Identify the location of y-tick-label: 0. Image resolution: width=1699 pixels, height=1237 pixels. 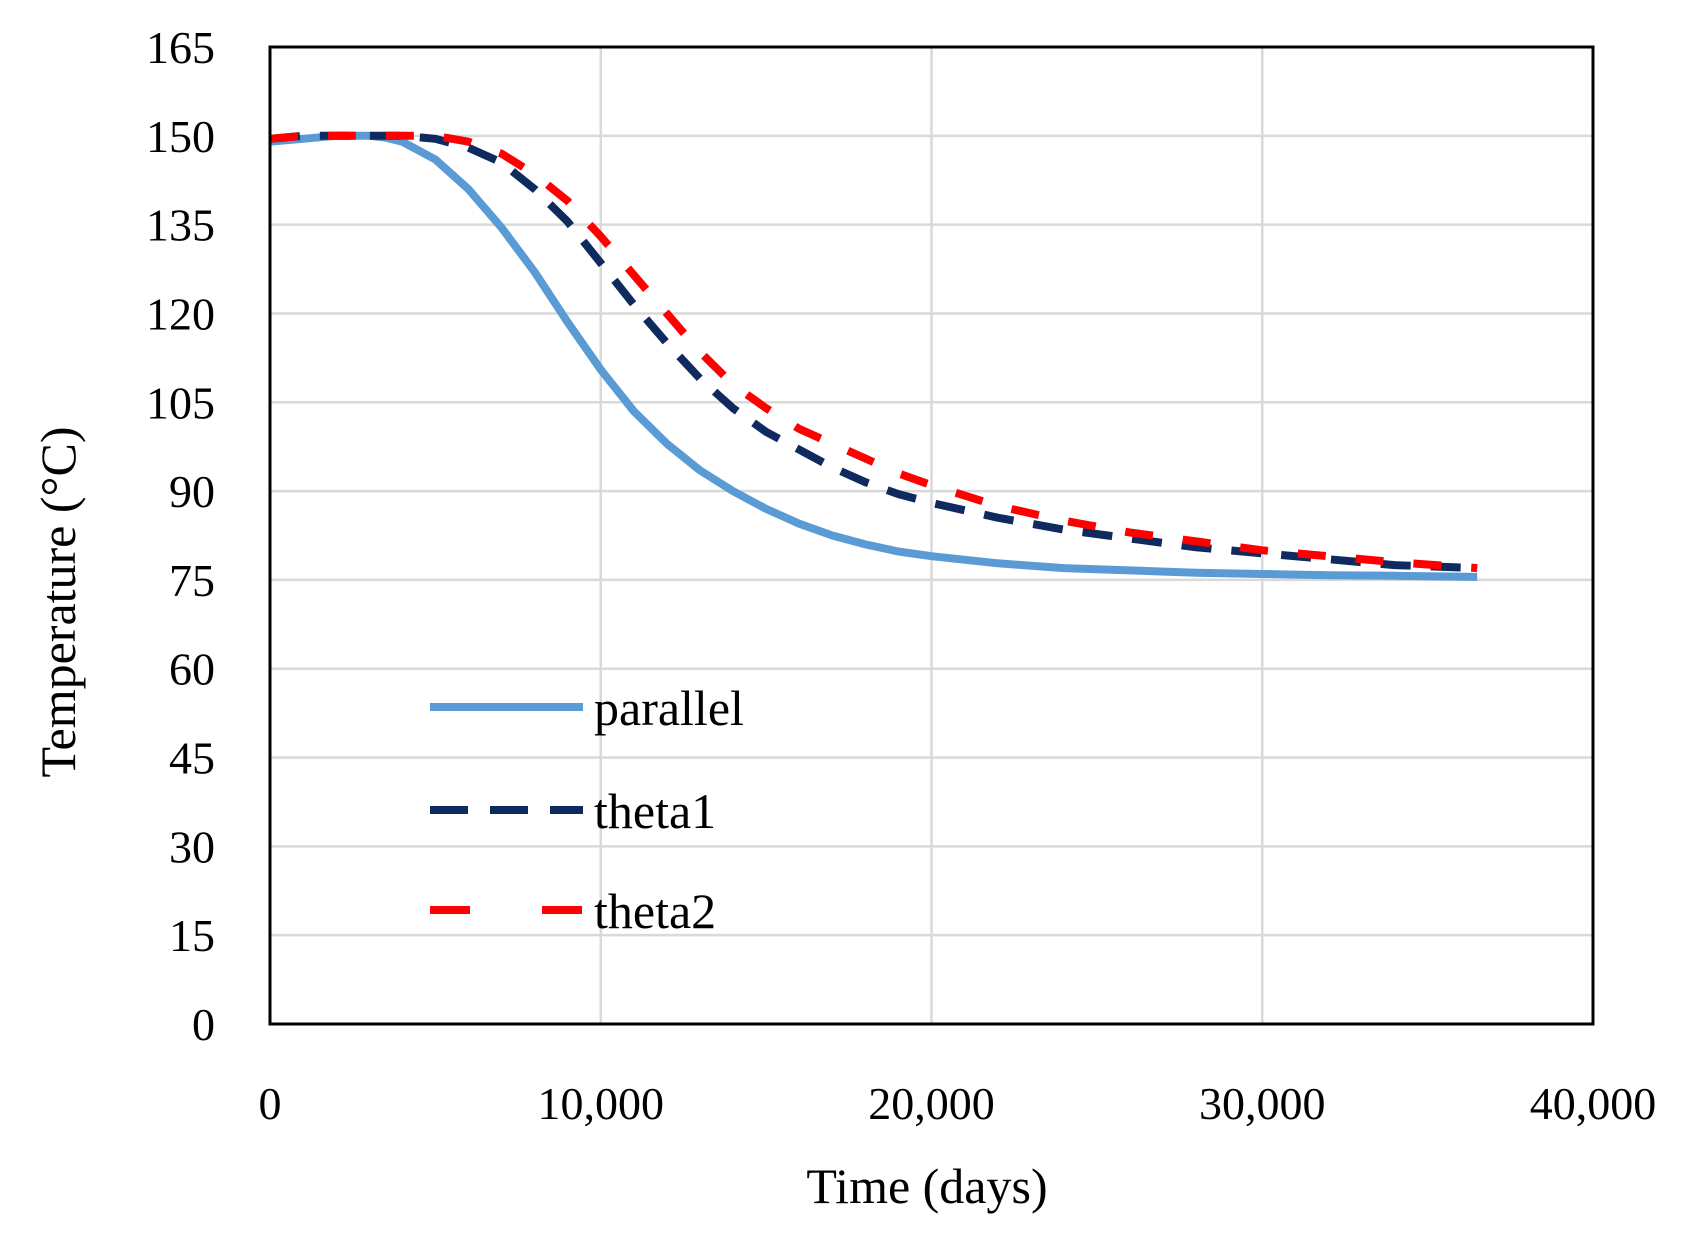
(203, 1024).